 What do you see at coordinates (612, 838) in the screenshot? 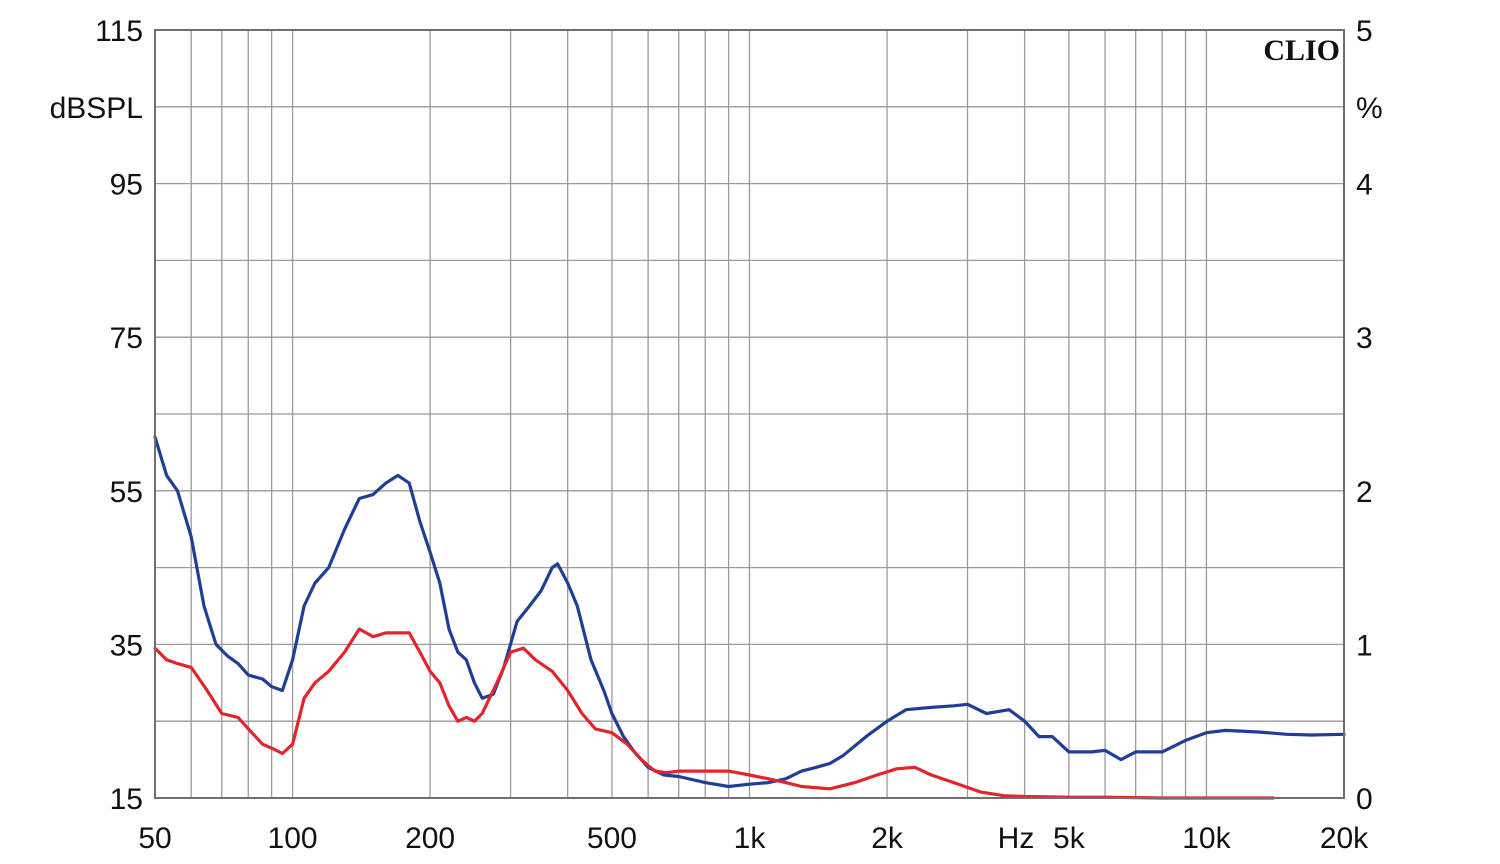
I see `x-tick-label: 500` at bounding box center [612, 838].